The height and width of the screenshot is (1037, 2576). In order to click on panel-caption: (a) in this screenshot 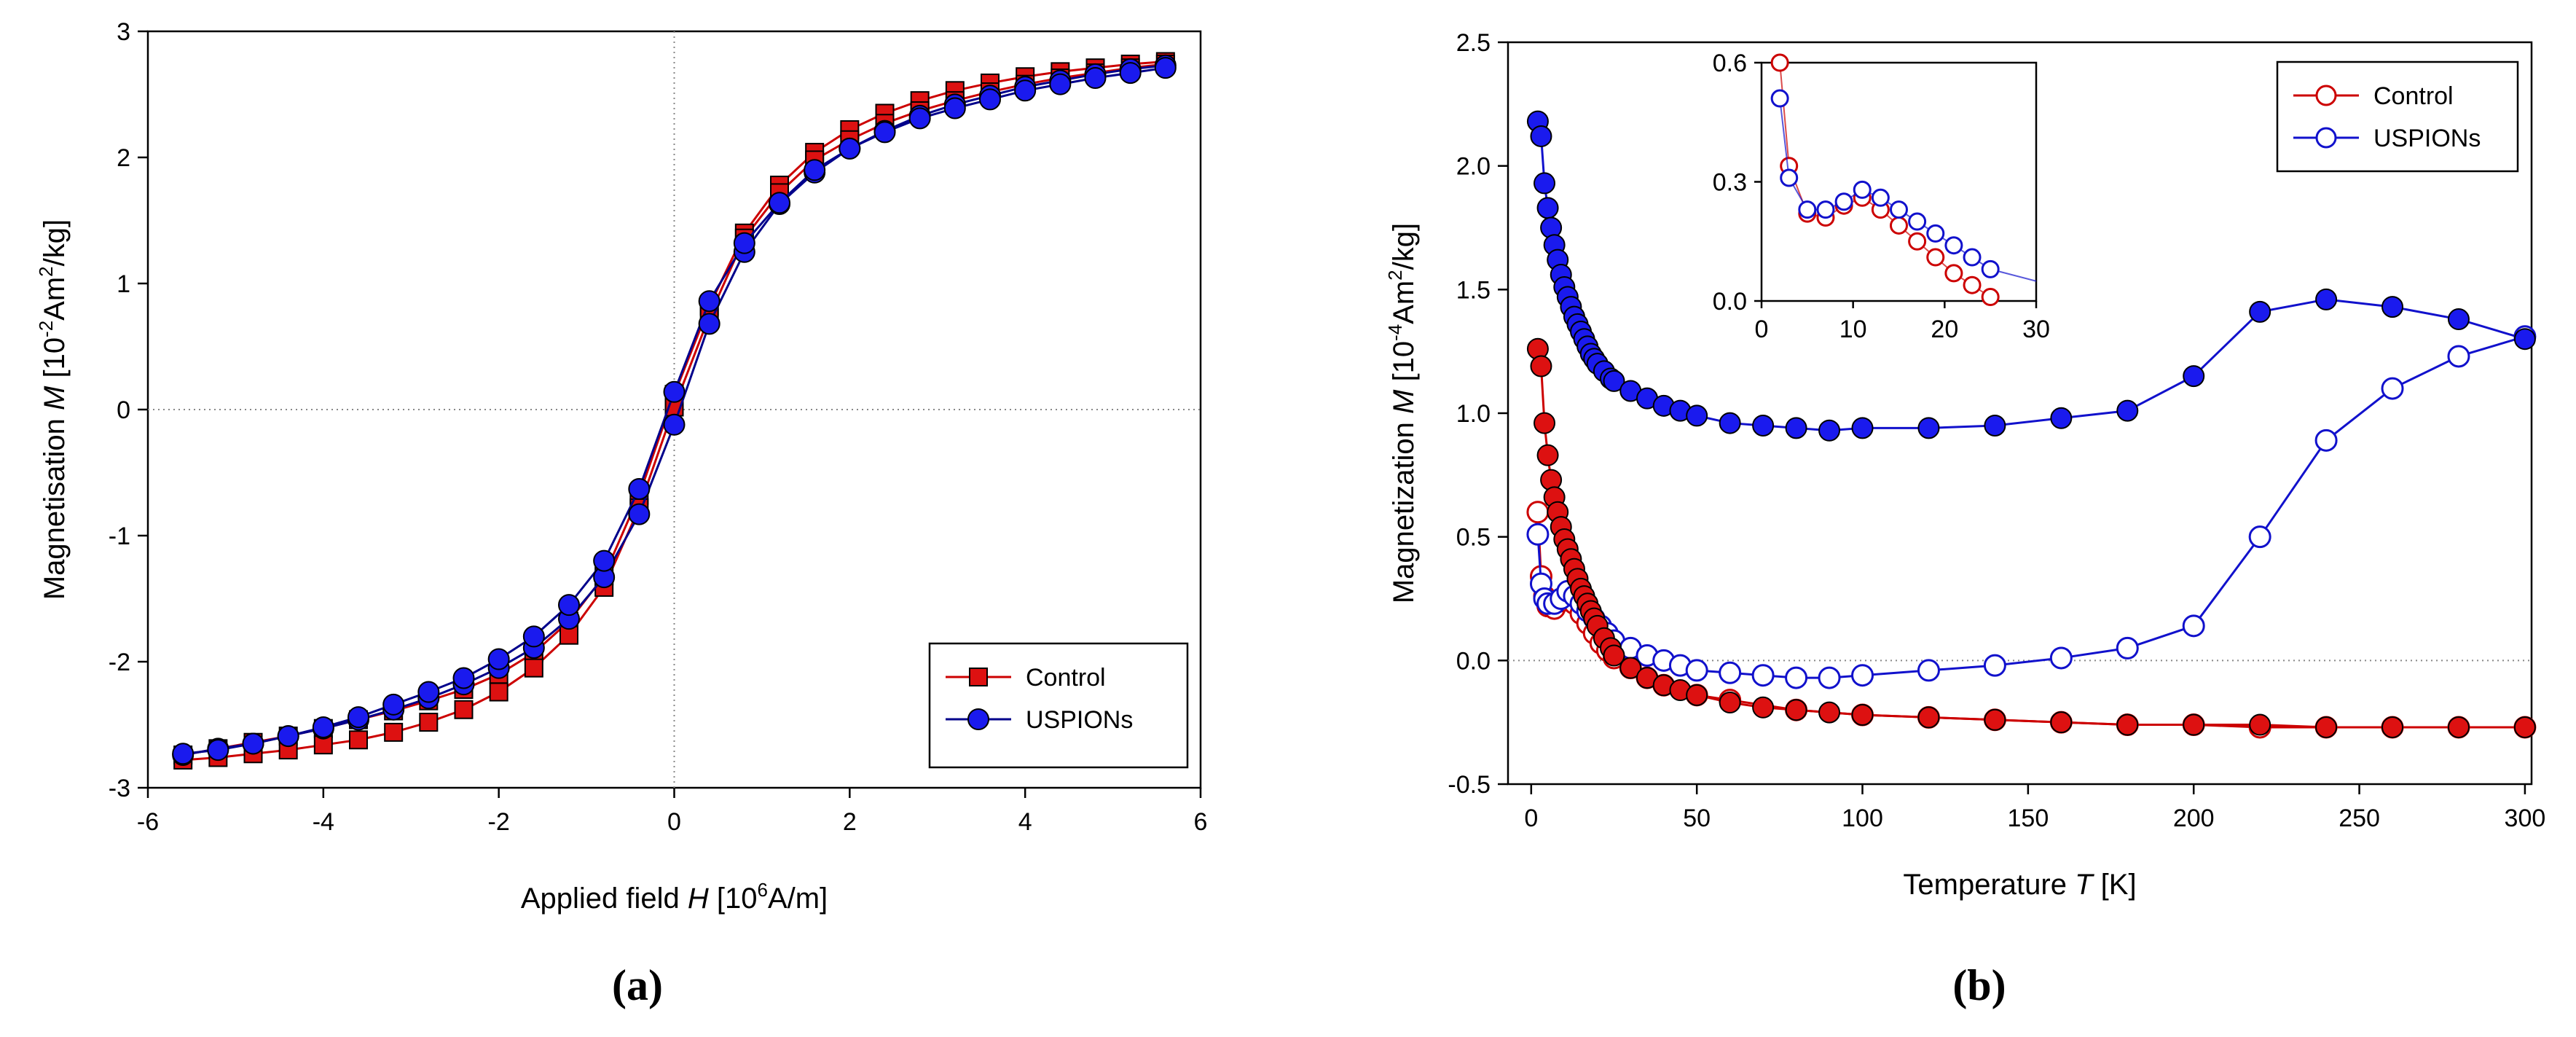, I will do `click(637, 985)`.